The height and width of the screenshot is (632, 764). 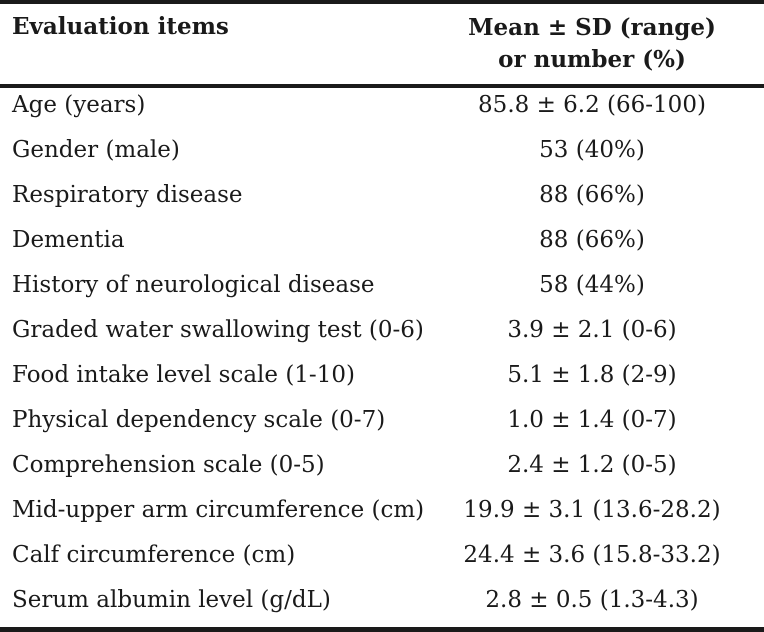 What do you see at coordinates (382, 200) in the screenshot?
I see `table-row: Respiratory disease 88 (66%)` at bounding box center [382, 200].